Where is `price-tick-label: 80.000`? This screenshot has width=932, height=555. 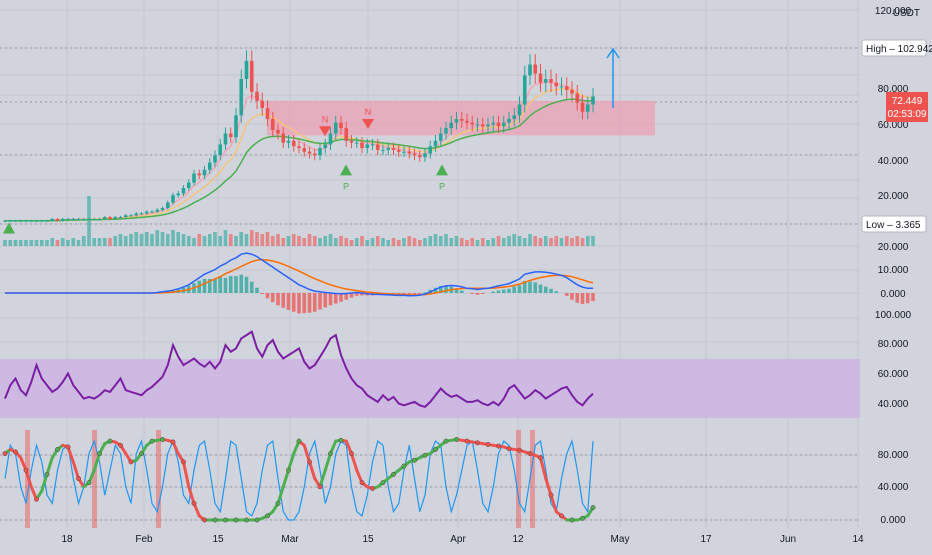
price-tick-label: 80.000 is located at coordinates (893, 89).